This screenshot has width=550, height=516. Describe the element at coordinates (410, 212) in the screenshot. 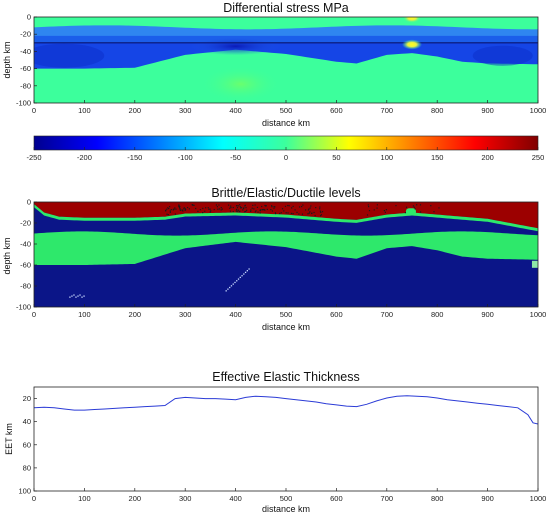

I see `elastic-notch` at that location.